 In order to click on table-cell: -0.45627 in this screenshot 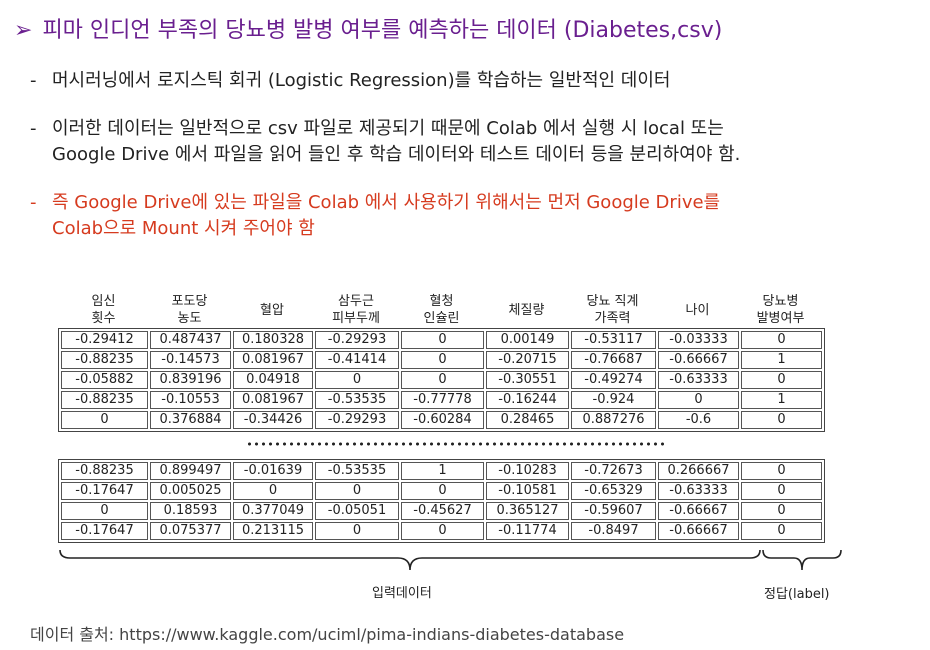, I will do `click(442, 511)`.